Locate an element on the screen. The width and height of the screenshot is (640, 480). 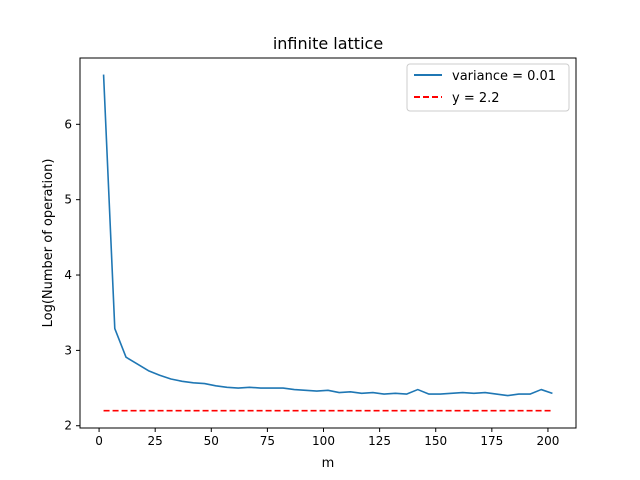
x-tick-label: 200 is located at coordinates (547, 441).